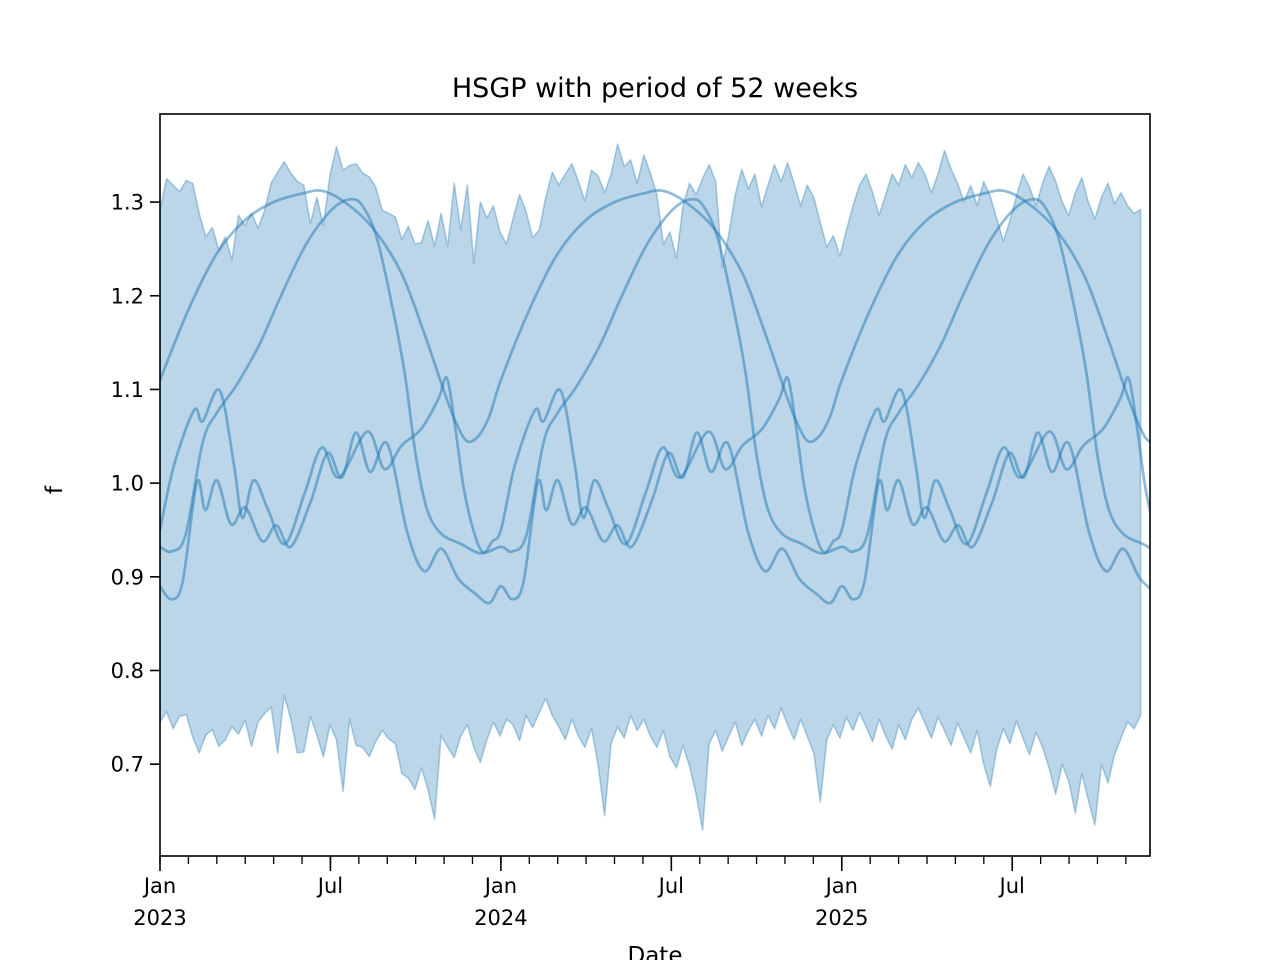 The height and width of the screenshot is (960, 1280). Describe the element at coordinates (127, 296) in the screenshot. I see `y-tick-label-1.2: 1.2` at that location.